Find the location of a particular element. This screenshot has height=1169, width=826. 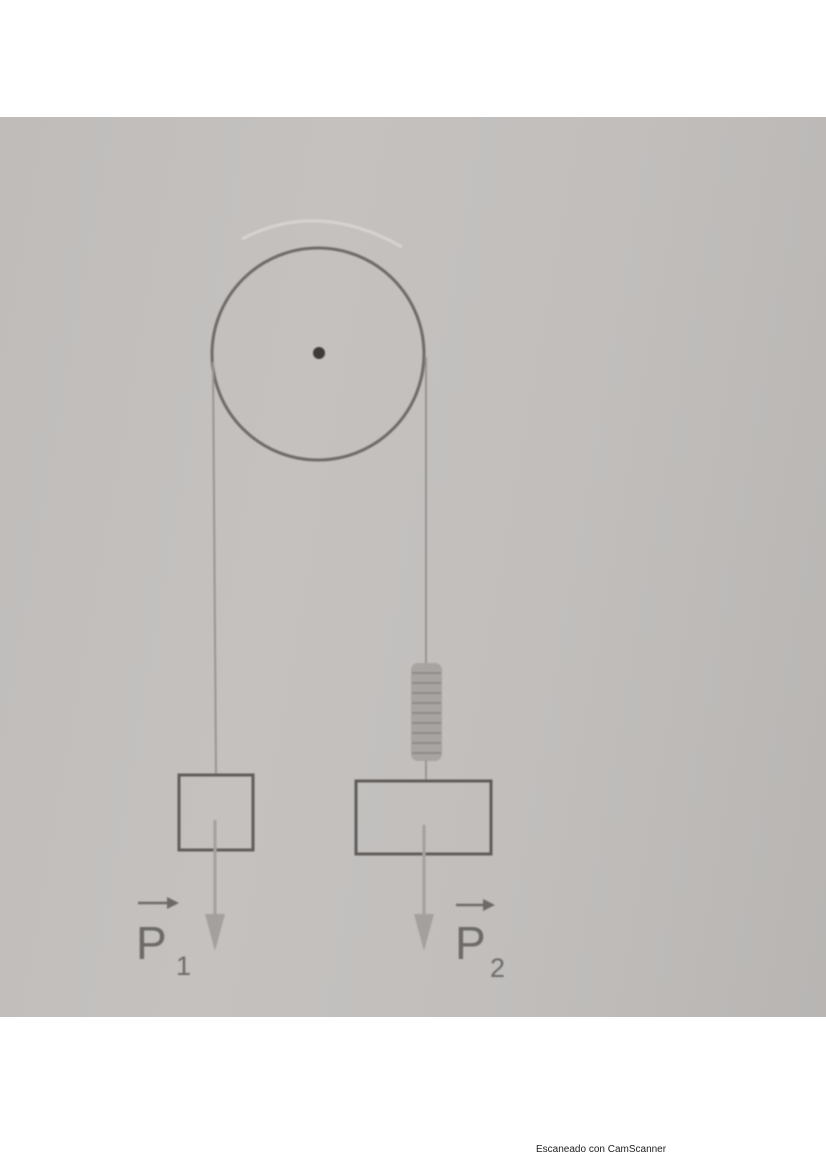

scanner-watermark: Escaneado con CamScanner is located at coordinates (601, 1149).